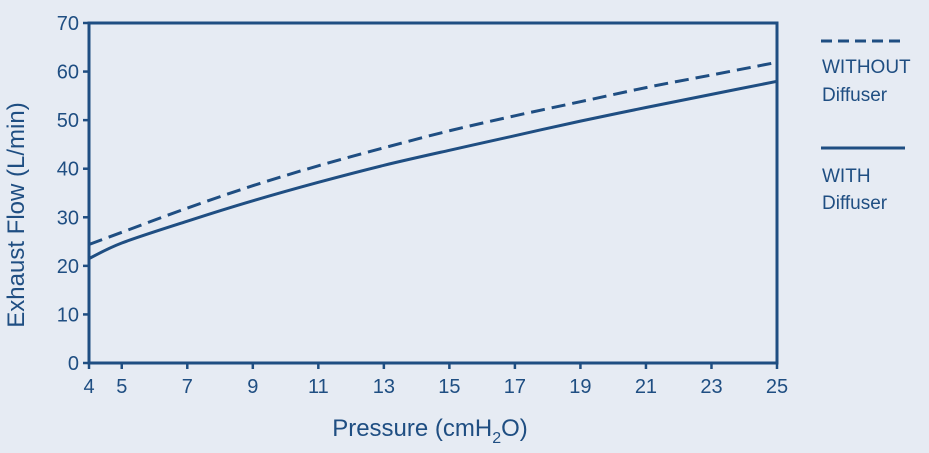 This screenshot has width=929, height=453. I want to click on x-tick-label: 5, so click(121, 387).